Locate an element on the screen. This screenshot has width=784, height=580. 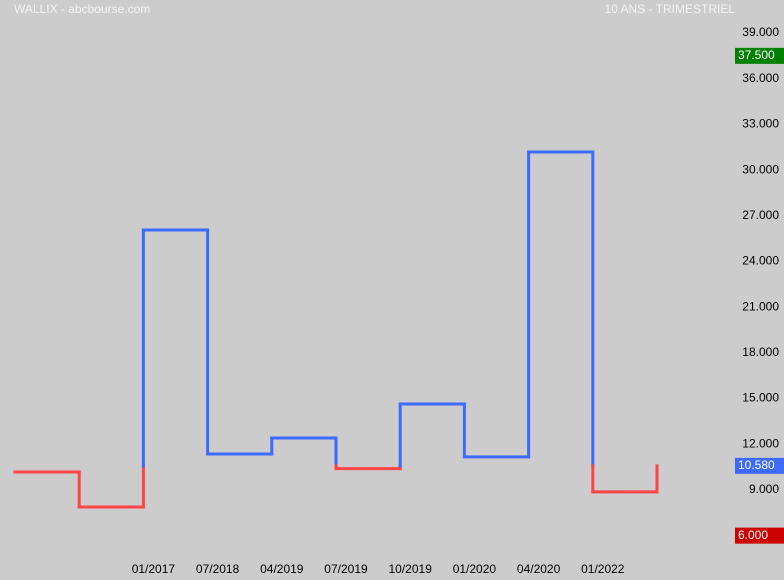
x-tick-label: 10/2019 is located at coordinates (411, 569).